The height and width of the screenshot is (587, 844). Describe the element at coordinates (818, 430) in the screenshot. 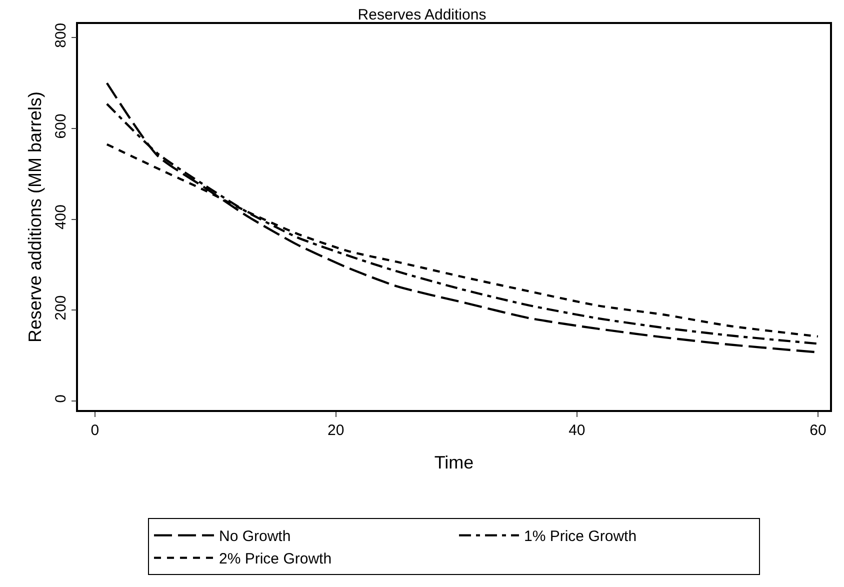

I see `x-tick-label: 60` at that location.